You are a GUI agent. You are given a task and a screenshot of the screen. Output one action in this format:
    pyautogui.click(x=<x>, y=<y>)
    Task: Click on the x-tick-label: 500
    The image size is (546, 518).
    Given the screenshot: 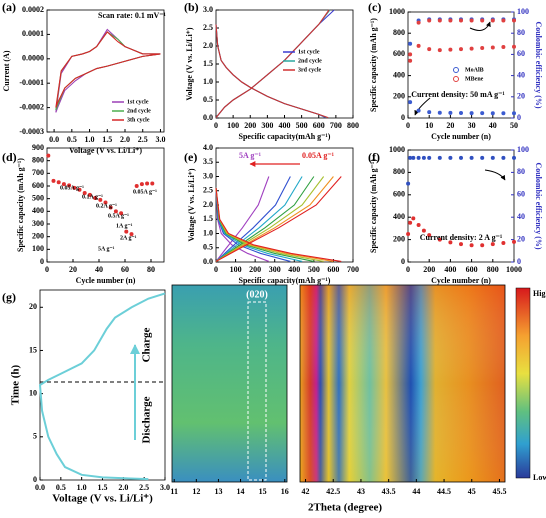 What is the action you would take?
    pyautogui.click(x=314, y=269)
    